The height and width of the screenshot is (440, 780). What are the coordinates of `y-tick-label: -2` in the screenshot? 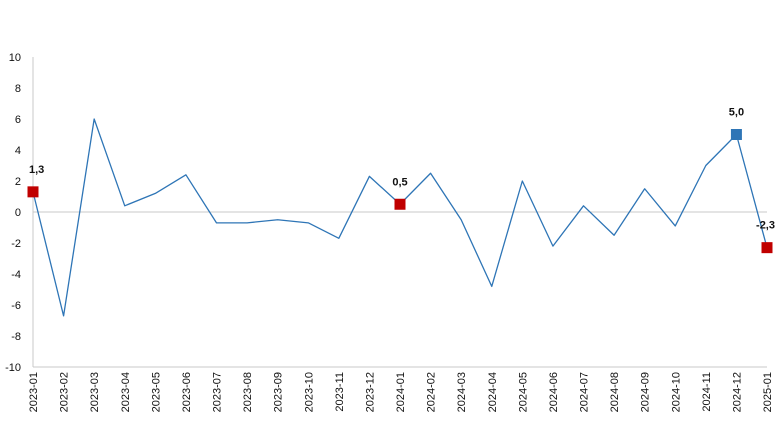 It's located at (16, 244).